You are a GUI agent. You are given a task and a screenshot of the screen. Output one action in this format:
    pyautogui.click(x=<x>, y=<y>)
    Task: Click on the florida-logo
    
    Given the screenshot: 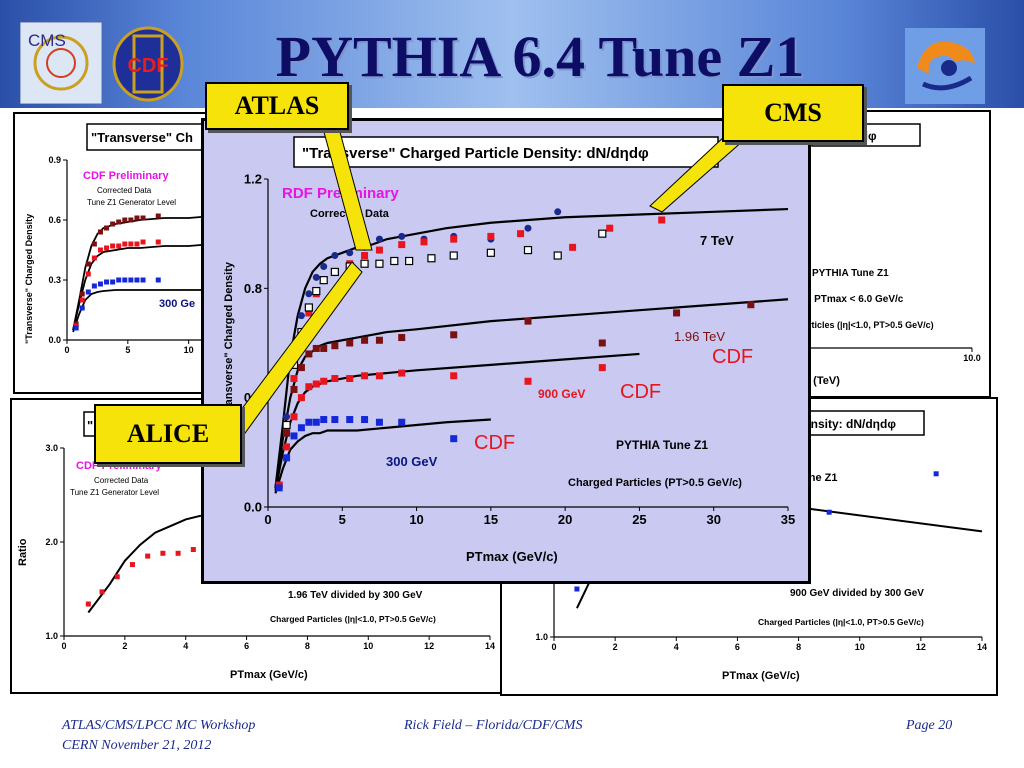 What is the action you would take?
    pyautogui.click(x=945, y=66)
    